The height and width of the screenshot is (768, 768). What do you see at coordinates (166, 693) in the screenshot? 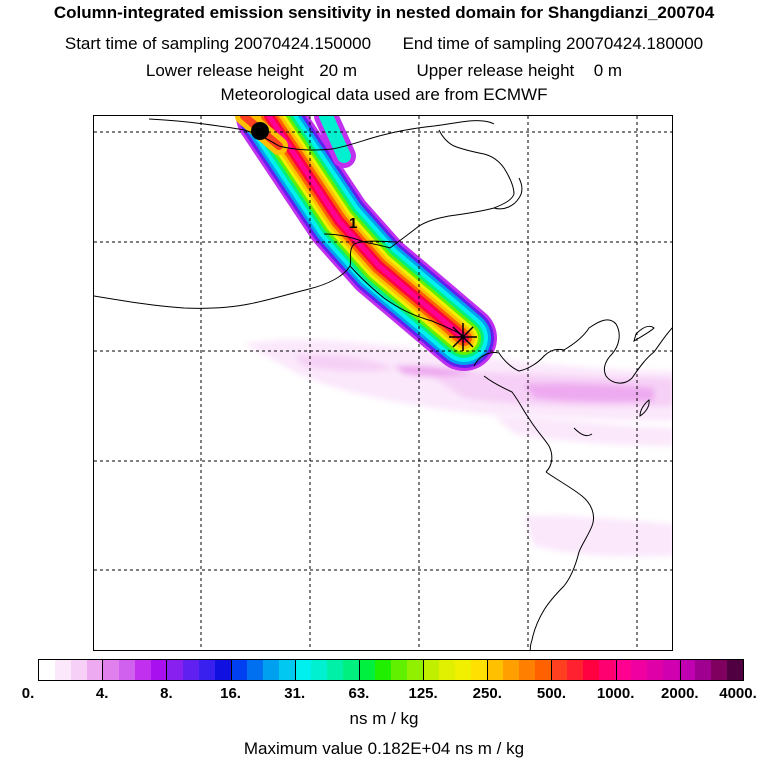
I see `colorbar-tick-label: 8.` at bounding box center [166, 693].